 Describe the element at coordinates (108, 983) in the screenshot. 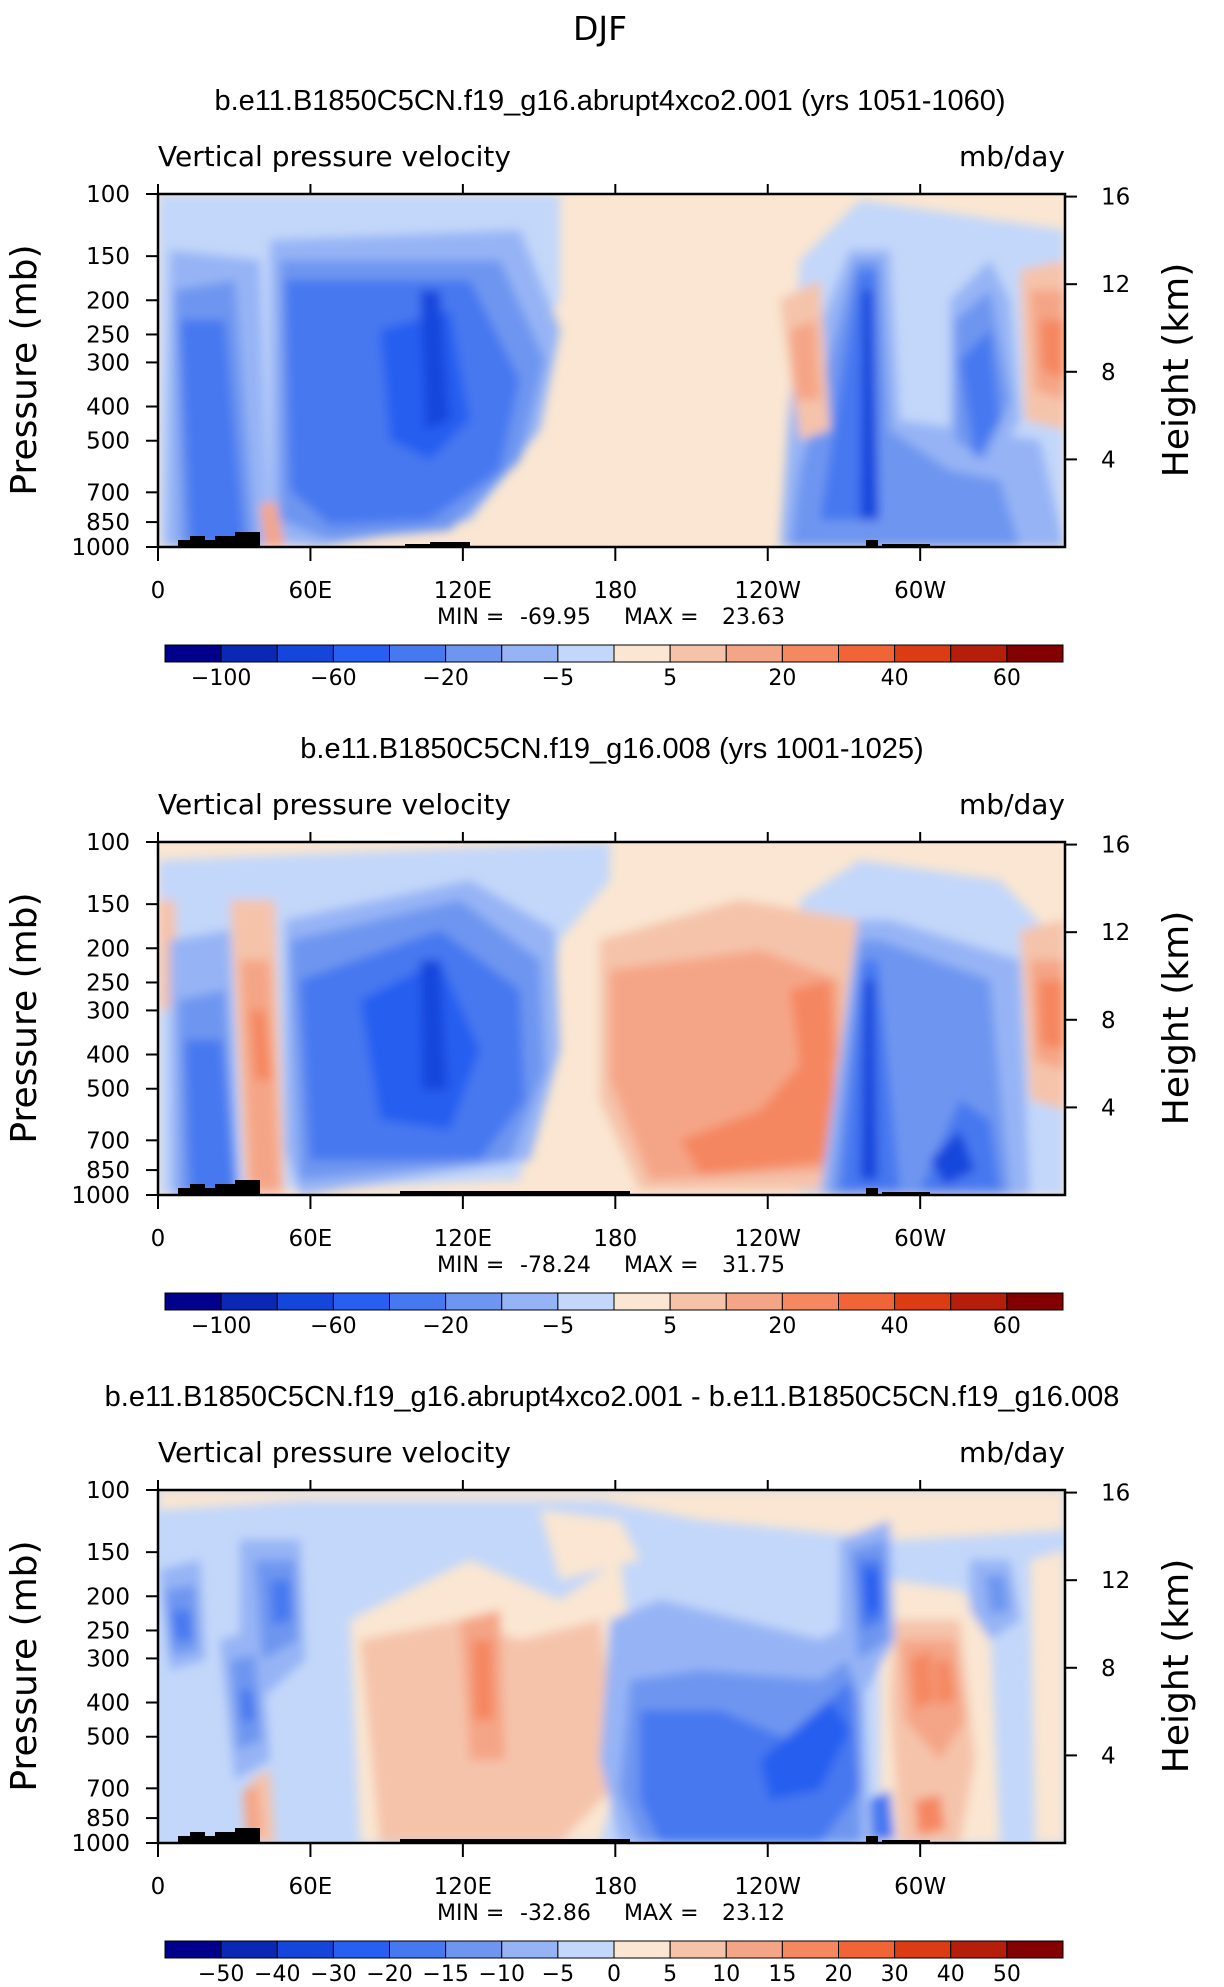

I see `y-tick-label: 250` at that location.